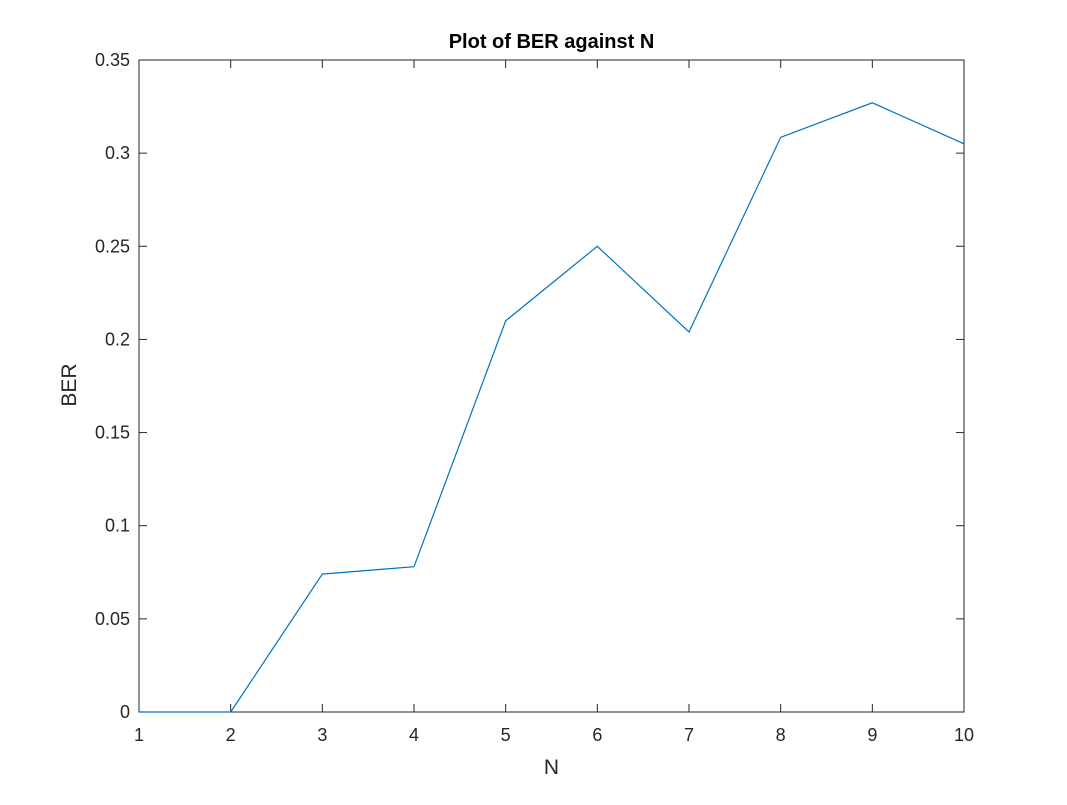 This screenshot has width=1067, height=805. I want to click on x-tick-label: 4, so click(414, 735).